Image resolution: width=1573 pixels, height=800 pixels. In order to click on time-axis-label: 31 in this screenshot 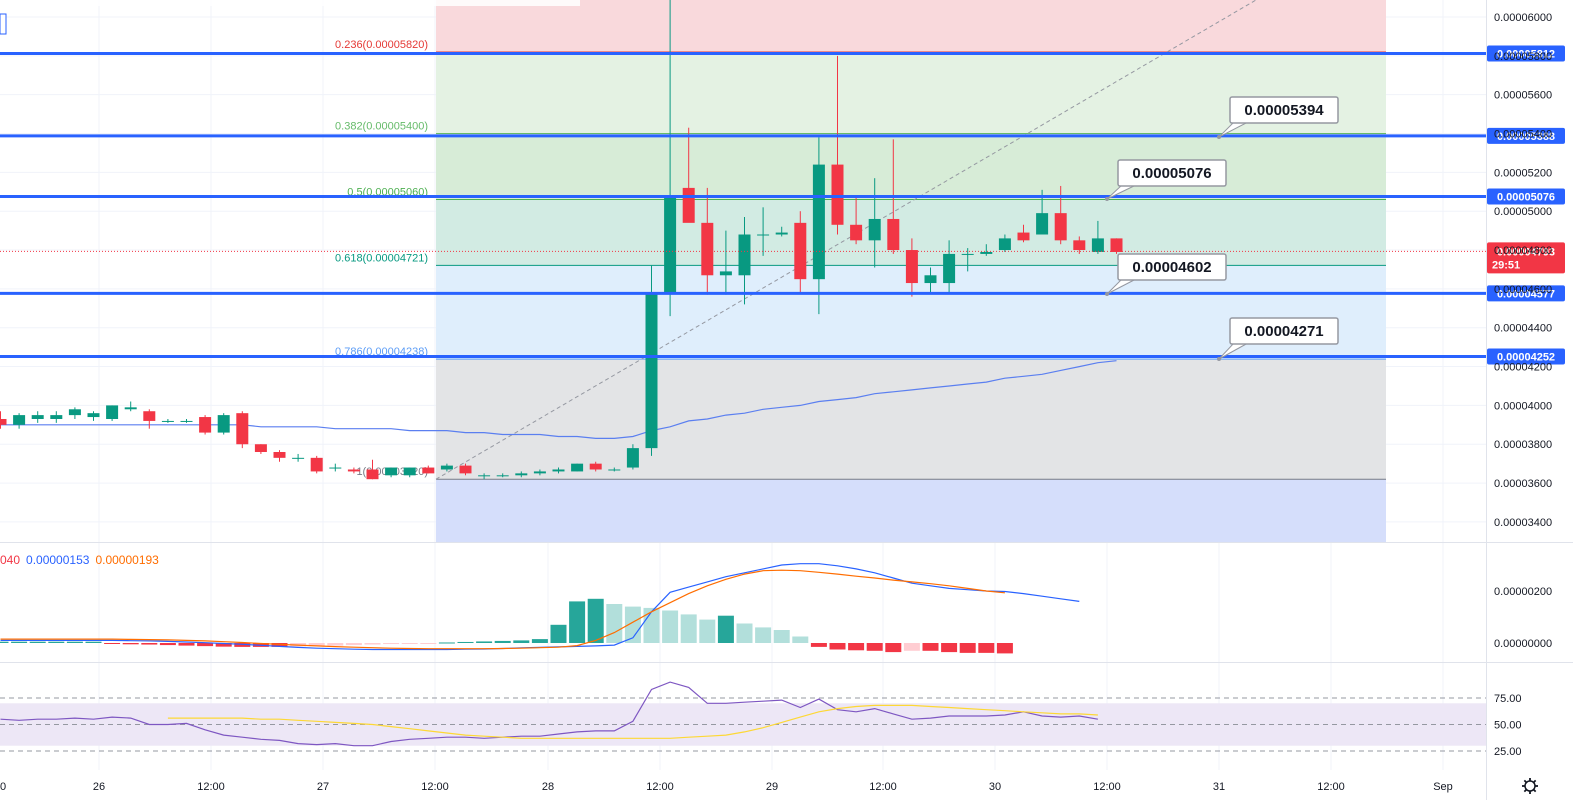, I will do `click(1219, 787)`.